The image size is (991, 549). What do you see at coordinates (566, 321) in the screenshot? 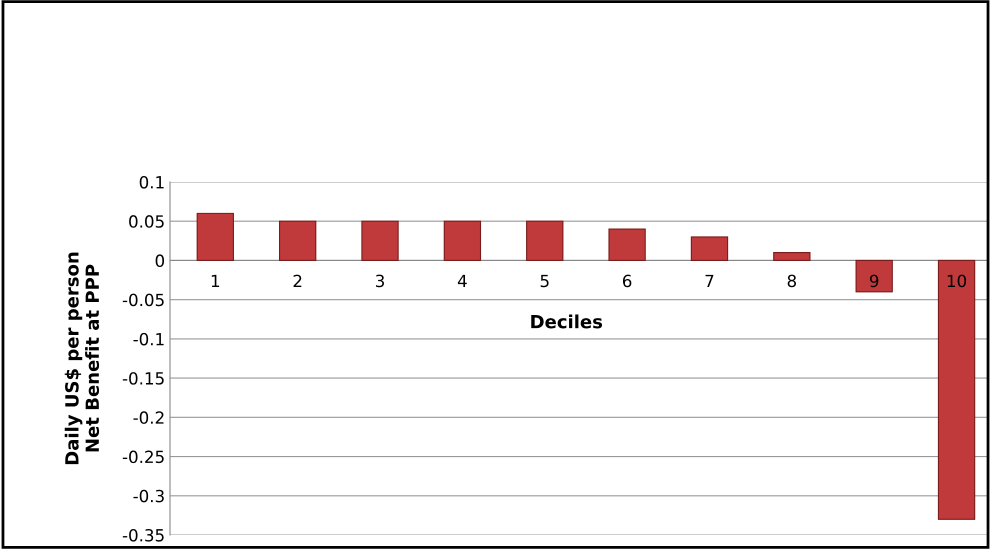
I see `x-axis-title: Deciles` at bounding box center [566, 321].